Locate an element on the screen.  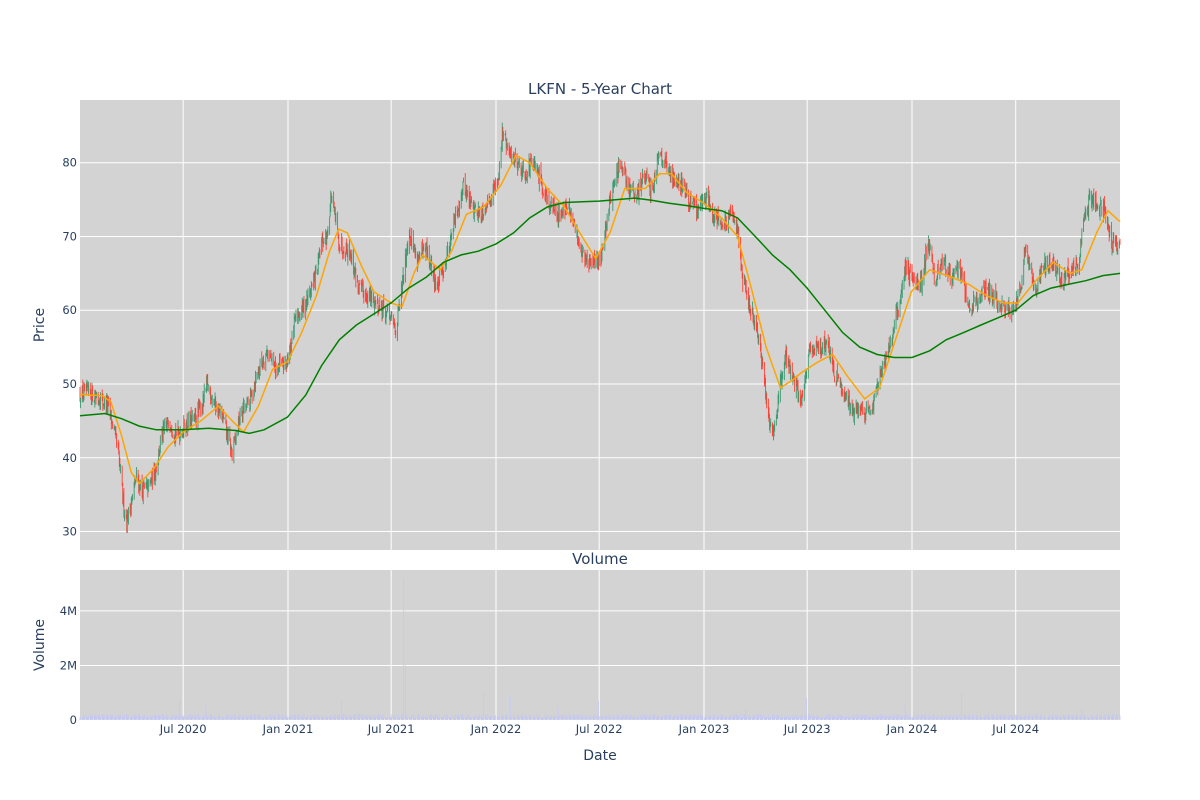
x-tick-label: Jan 2021 is located at coordinates (288, 729).